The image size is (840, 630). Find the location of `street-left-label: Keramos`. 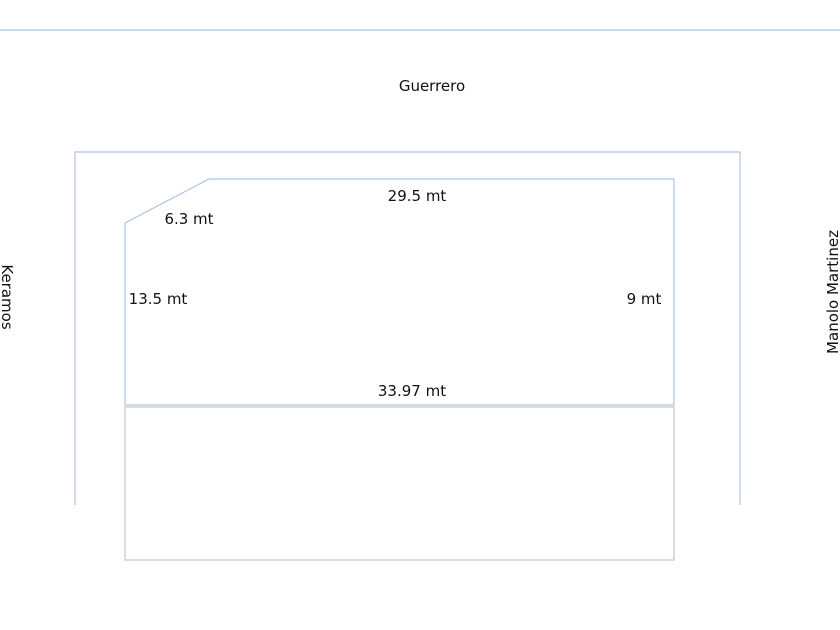

street-left-label: Keramos is located at coordinates (8, 296).